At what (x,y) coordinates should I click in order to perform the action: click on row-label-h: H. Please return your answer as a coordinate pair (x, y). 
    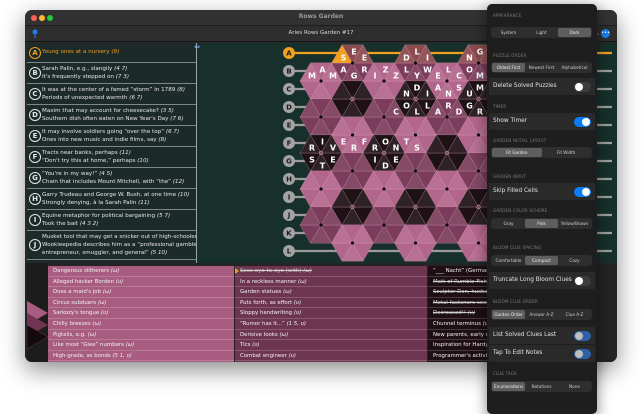
    Looking at the image, I should click on (289, 179).